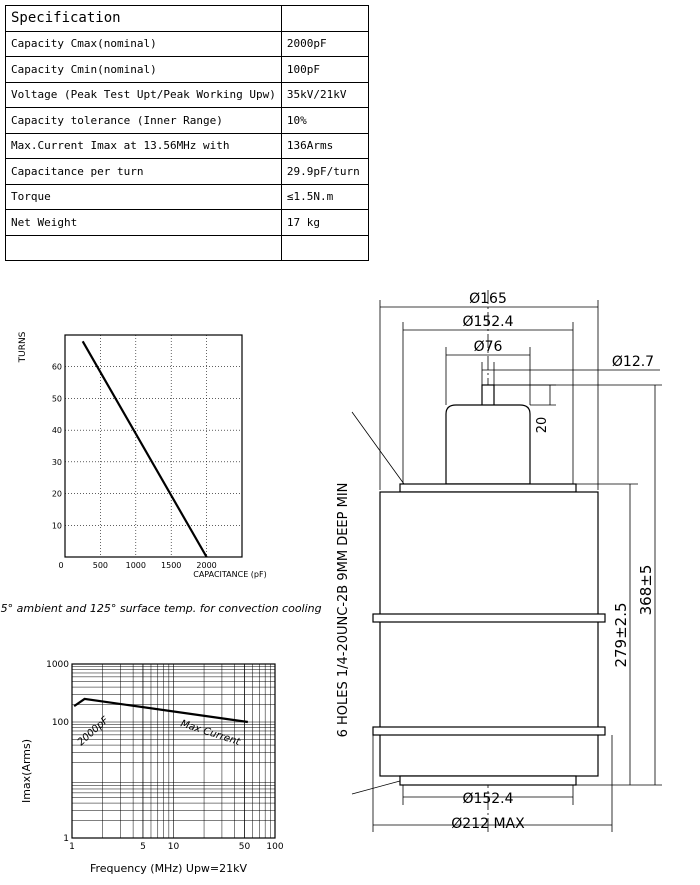 Image resolution: width=700 pixels, height=885 pixels. I want to click on spec-label: Voltage (Peak Test Upt/Peak Working Upw), so click(143, 94).